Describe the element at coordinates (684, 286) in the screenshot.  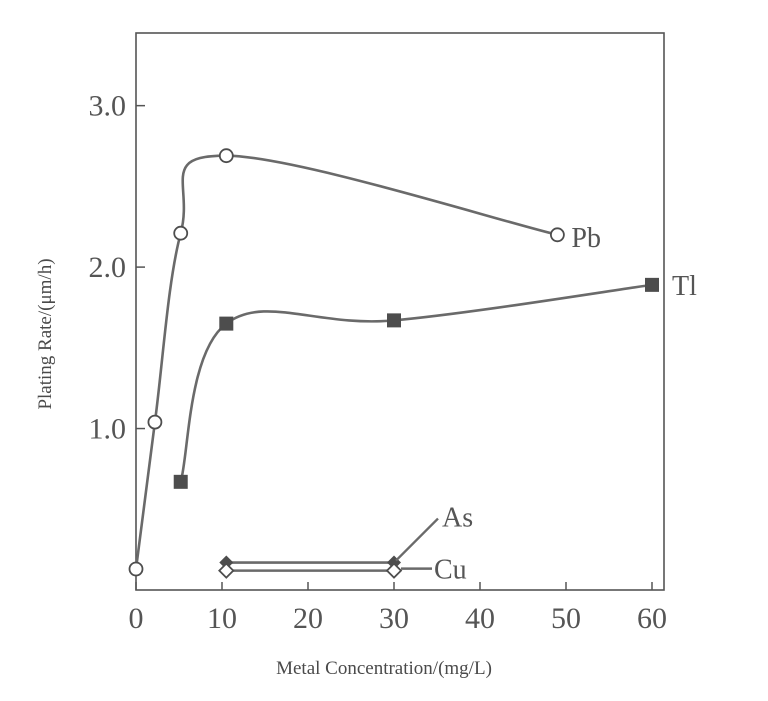
I see `series-label-tl: Tl` at that location.